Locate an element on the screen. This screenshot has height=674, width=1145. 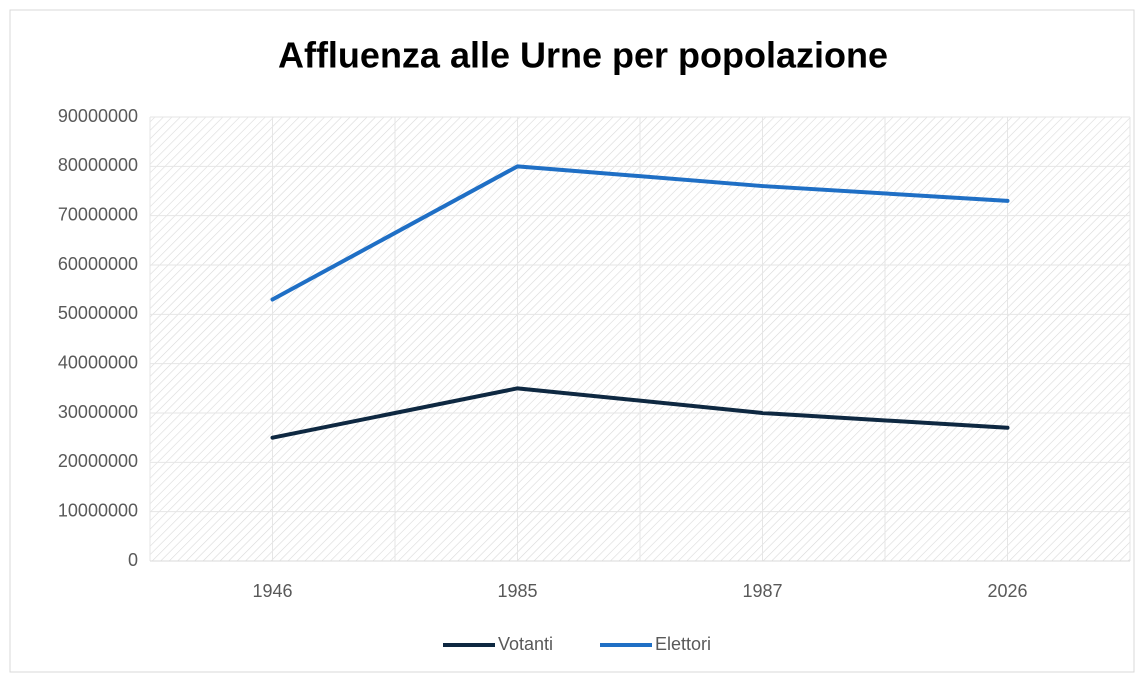
legend-label: Elettori is located at coordinates (683, 644).